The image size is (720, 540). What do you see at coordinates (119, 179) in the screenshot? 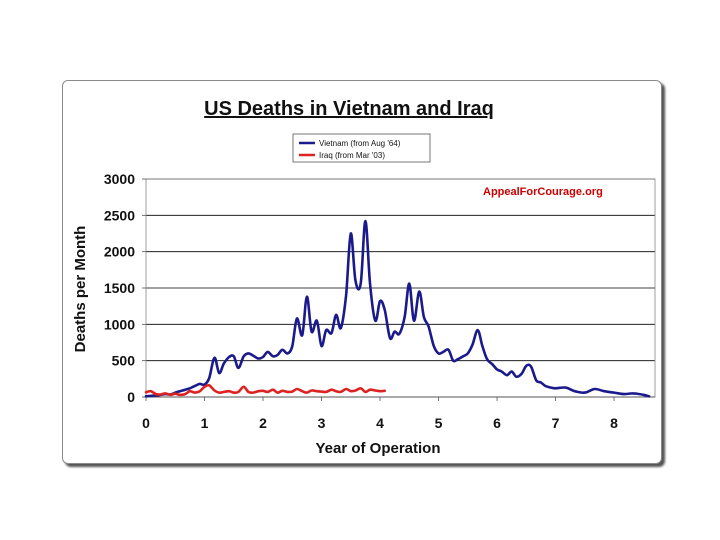
I see `y-tick-label: 3000` at bounding box center [119, 179].